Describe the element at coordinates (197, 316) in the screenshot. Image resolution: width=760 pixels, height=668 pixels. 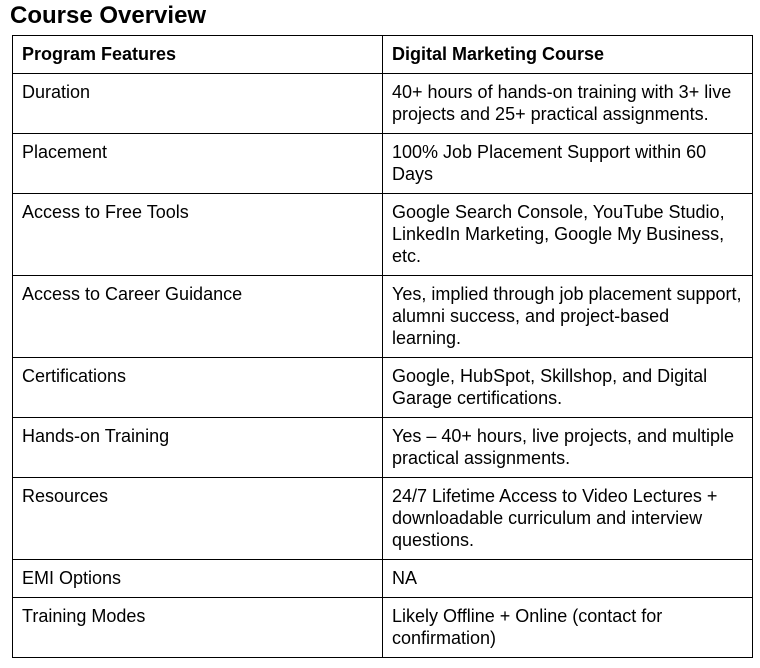
I see `feature-cell-access-to-career-guidance: Access to Career Guidance` at that location.